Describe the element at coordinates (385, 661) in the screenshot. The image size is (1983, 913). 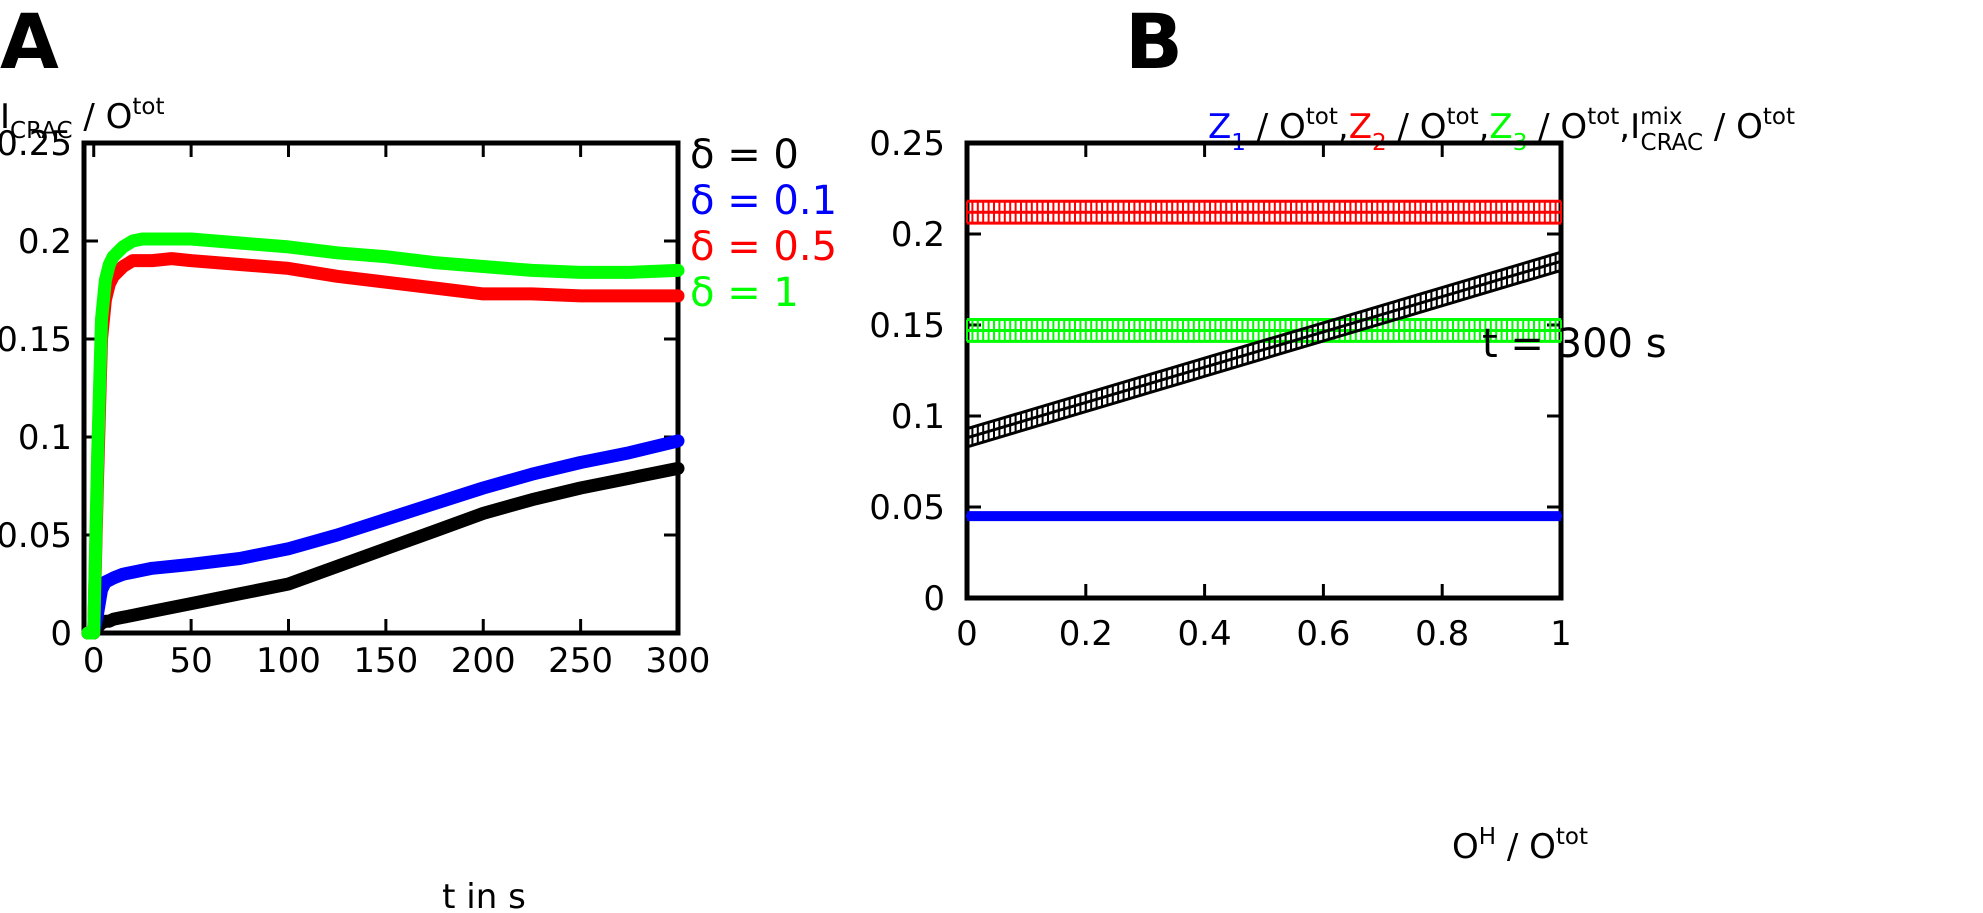
I see `x-tick-label: 150` at that location.